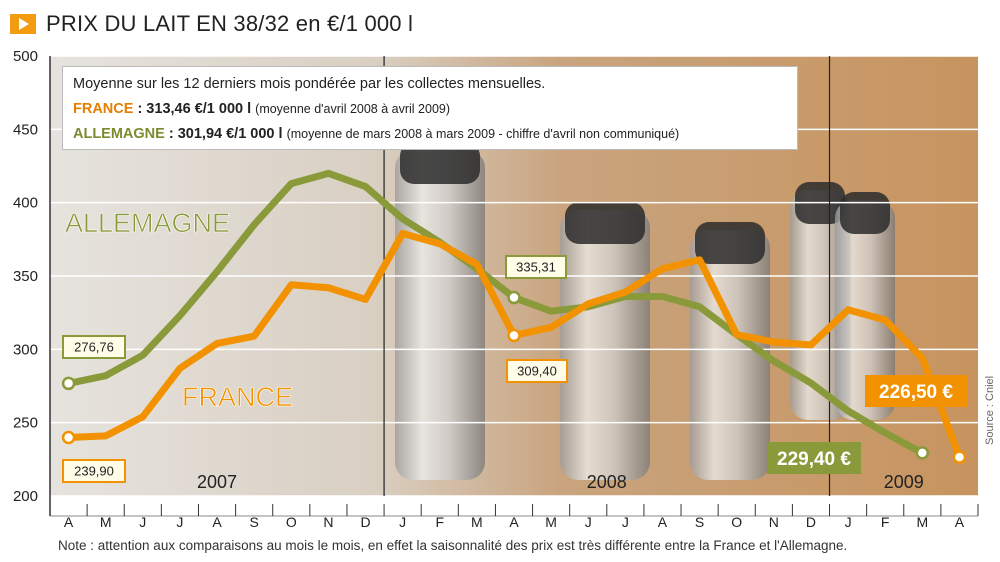  What do you see at coordinates (25, 496) in the screenshot?
I see `y-tick-label: 200` at bounding box center [25, 496].